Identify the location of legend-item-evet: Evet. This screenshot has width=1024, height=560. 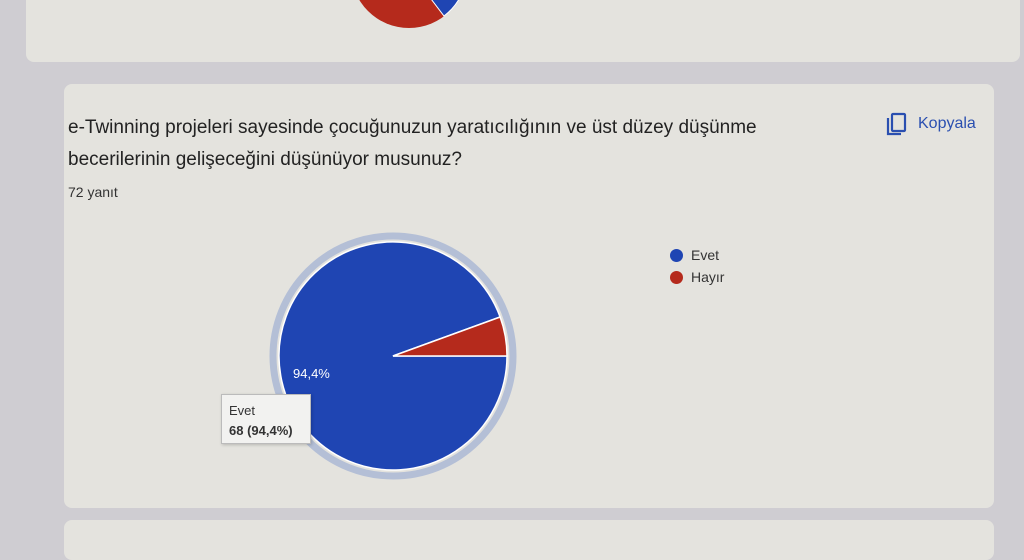
(697, 255).